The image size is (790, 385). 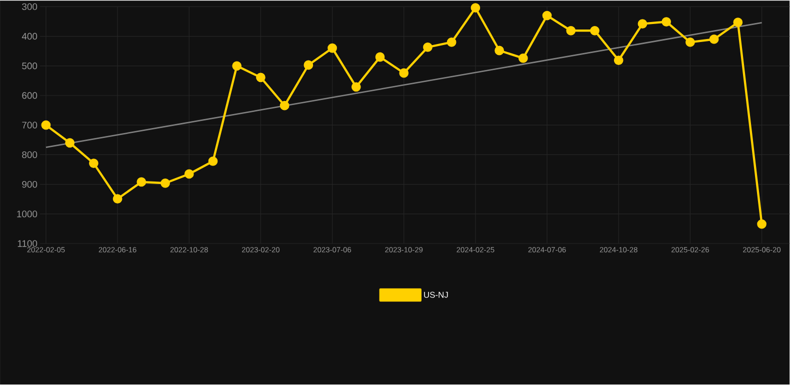 I want to click on y-tick-label: 900, so click(x=30, y=184).